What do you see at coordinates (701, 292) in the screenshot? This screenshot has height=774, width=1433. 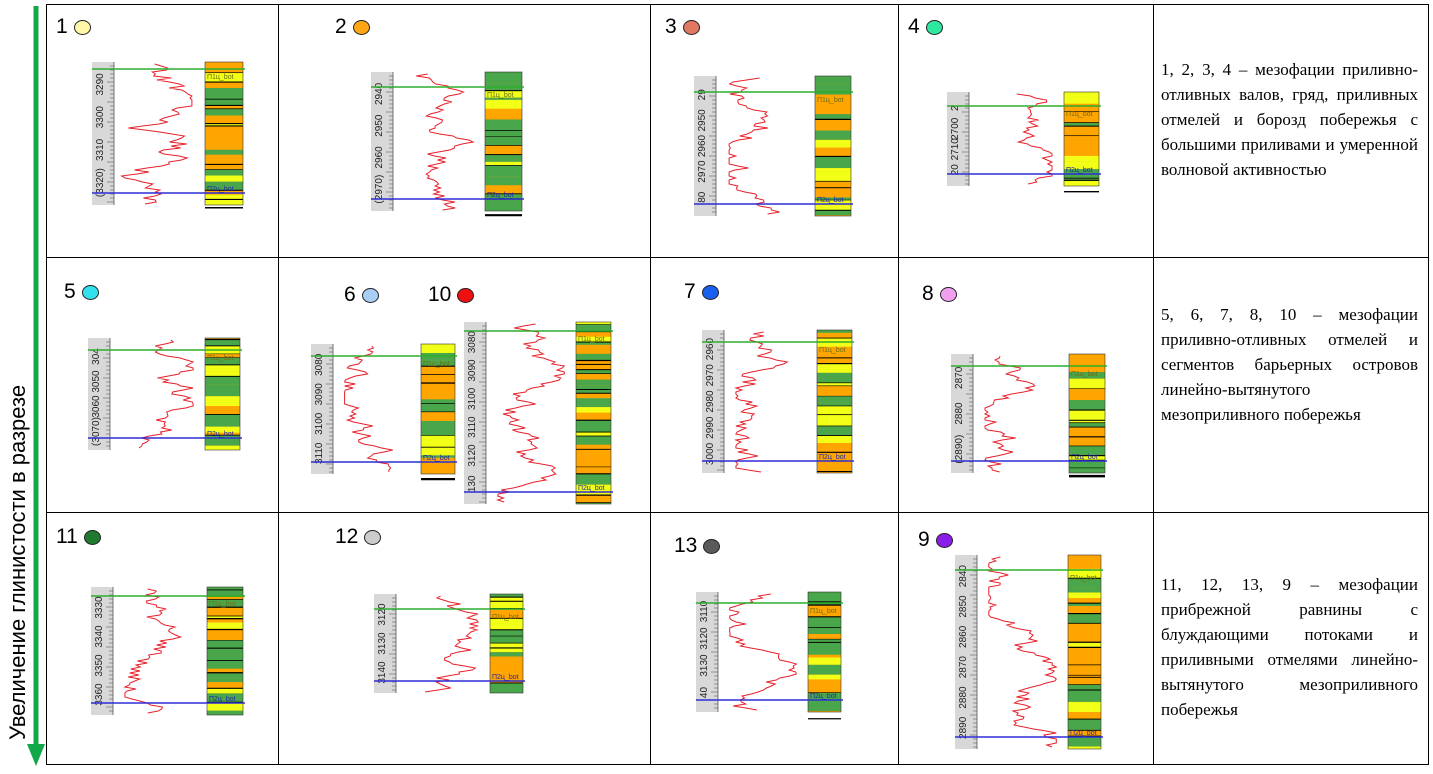 I see `facies-marker: 7` at bounding box center [701, 292].